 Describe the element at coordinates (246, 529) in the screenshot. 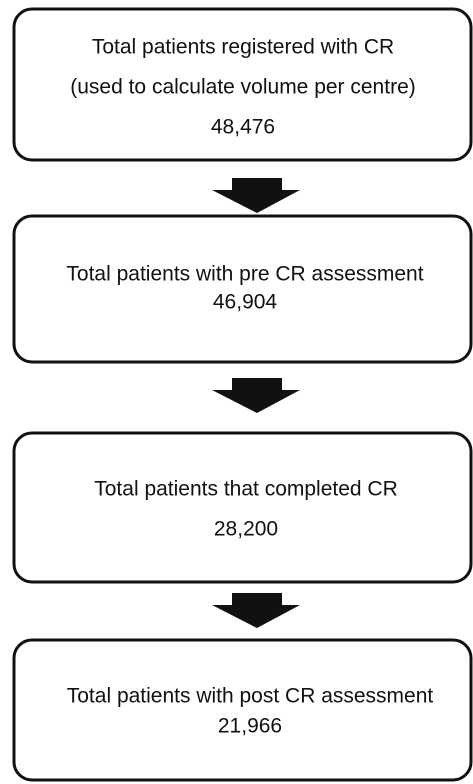

I see `box-count: 28,200` at that location.